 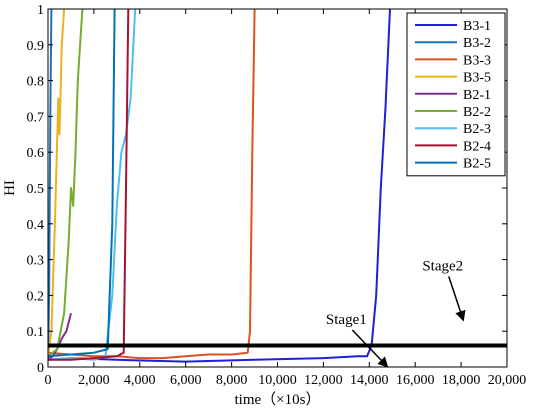 I want to click on x-tick-label: 0, so click(x=48, y=380).